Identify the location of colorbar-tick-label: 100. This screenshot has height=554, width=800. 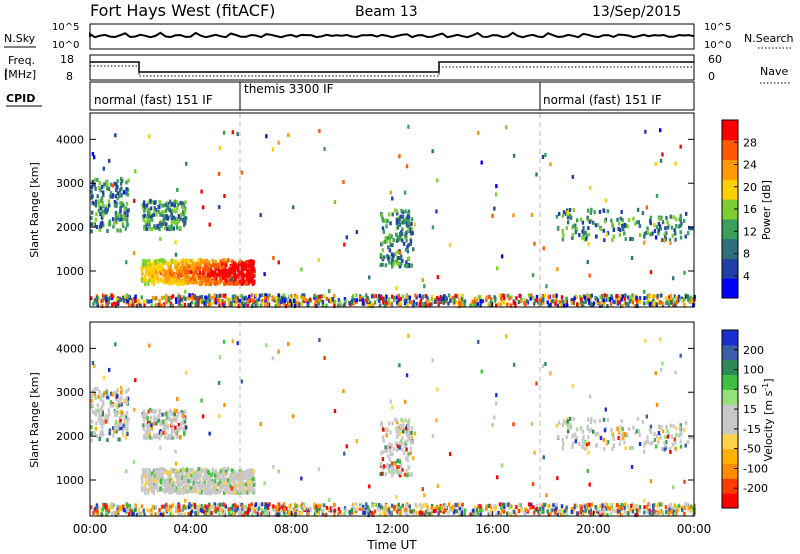
(753, 370).